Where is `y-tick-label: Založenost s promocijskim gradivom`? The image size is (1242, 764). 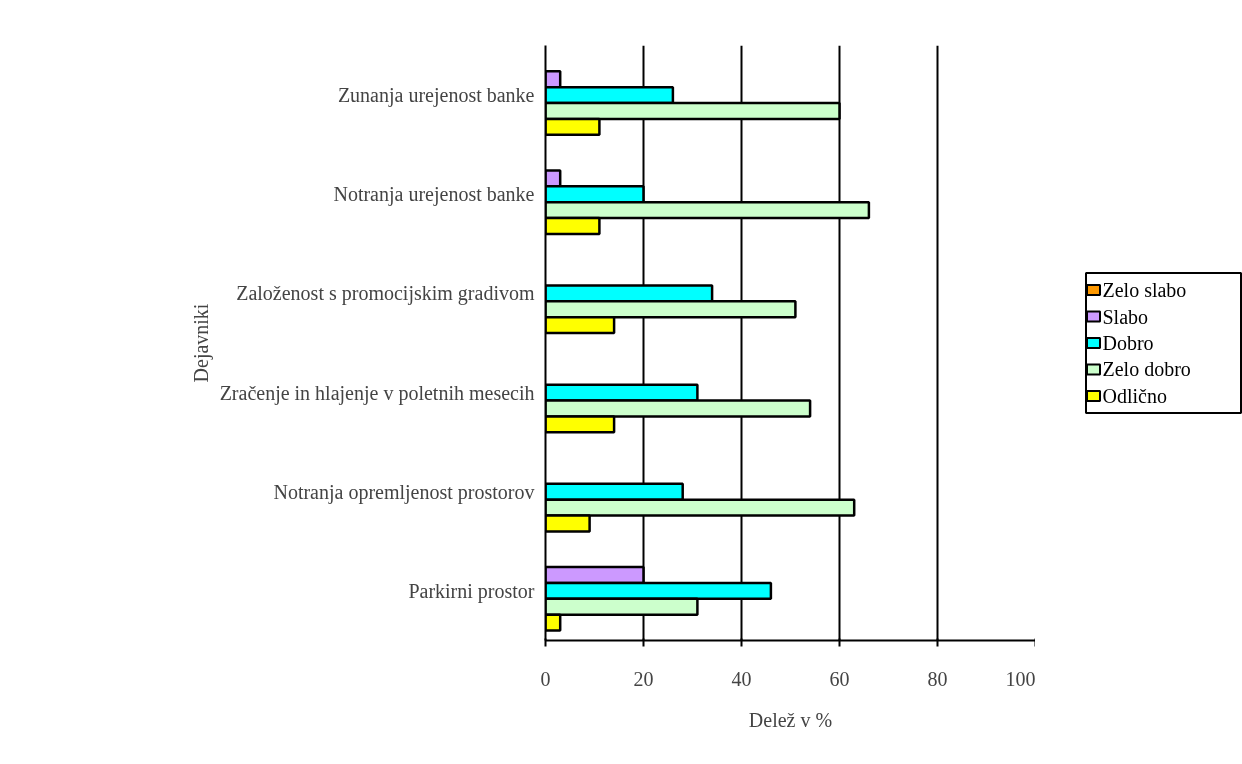
y-tick-label: Založenost s promocijskim gradivom is located at coordinates (385, 294).